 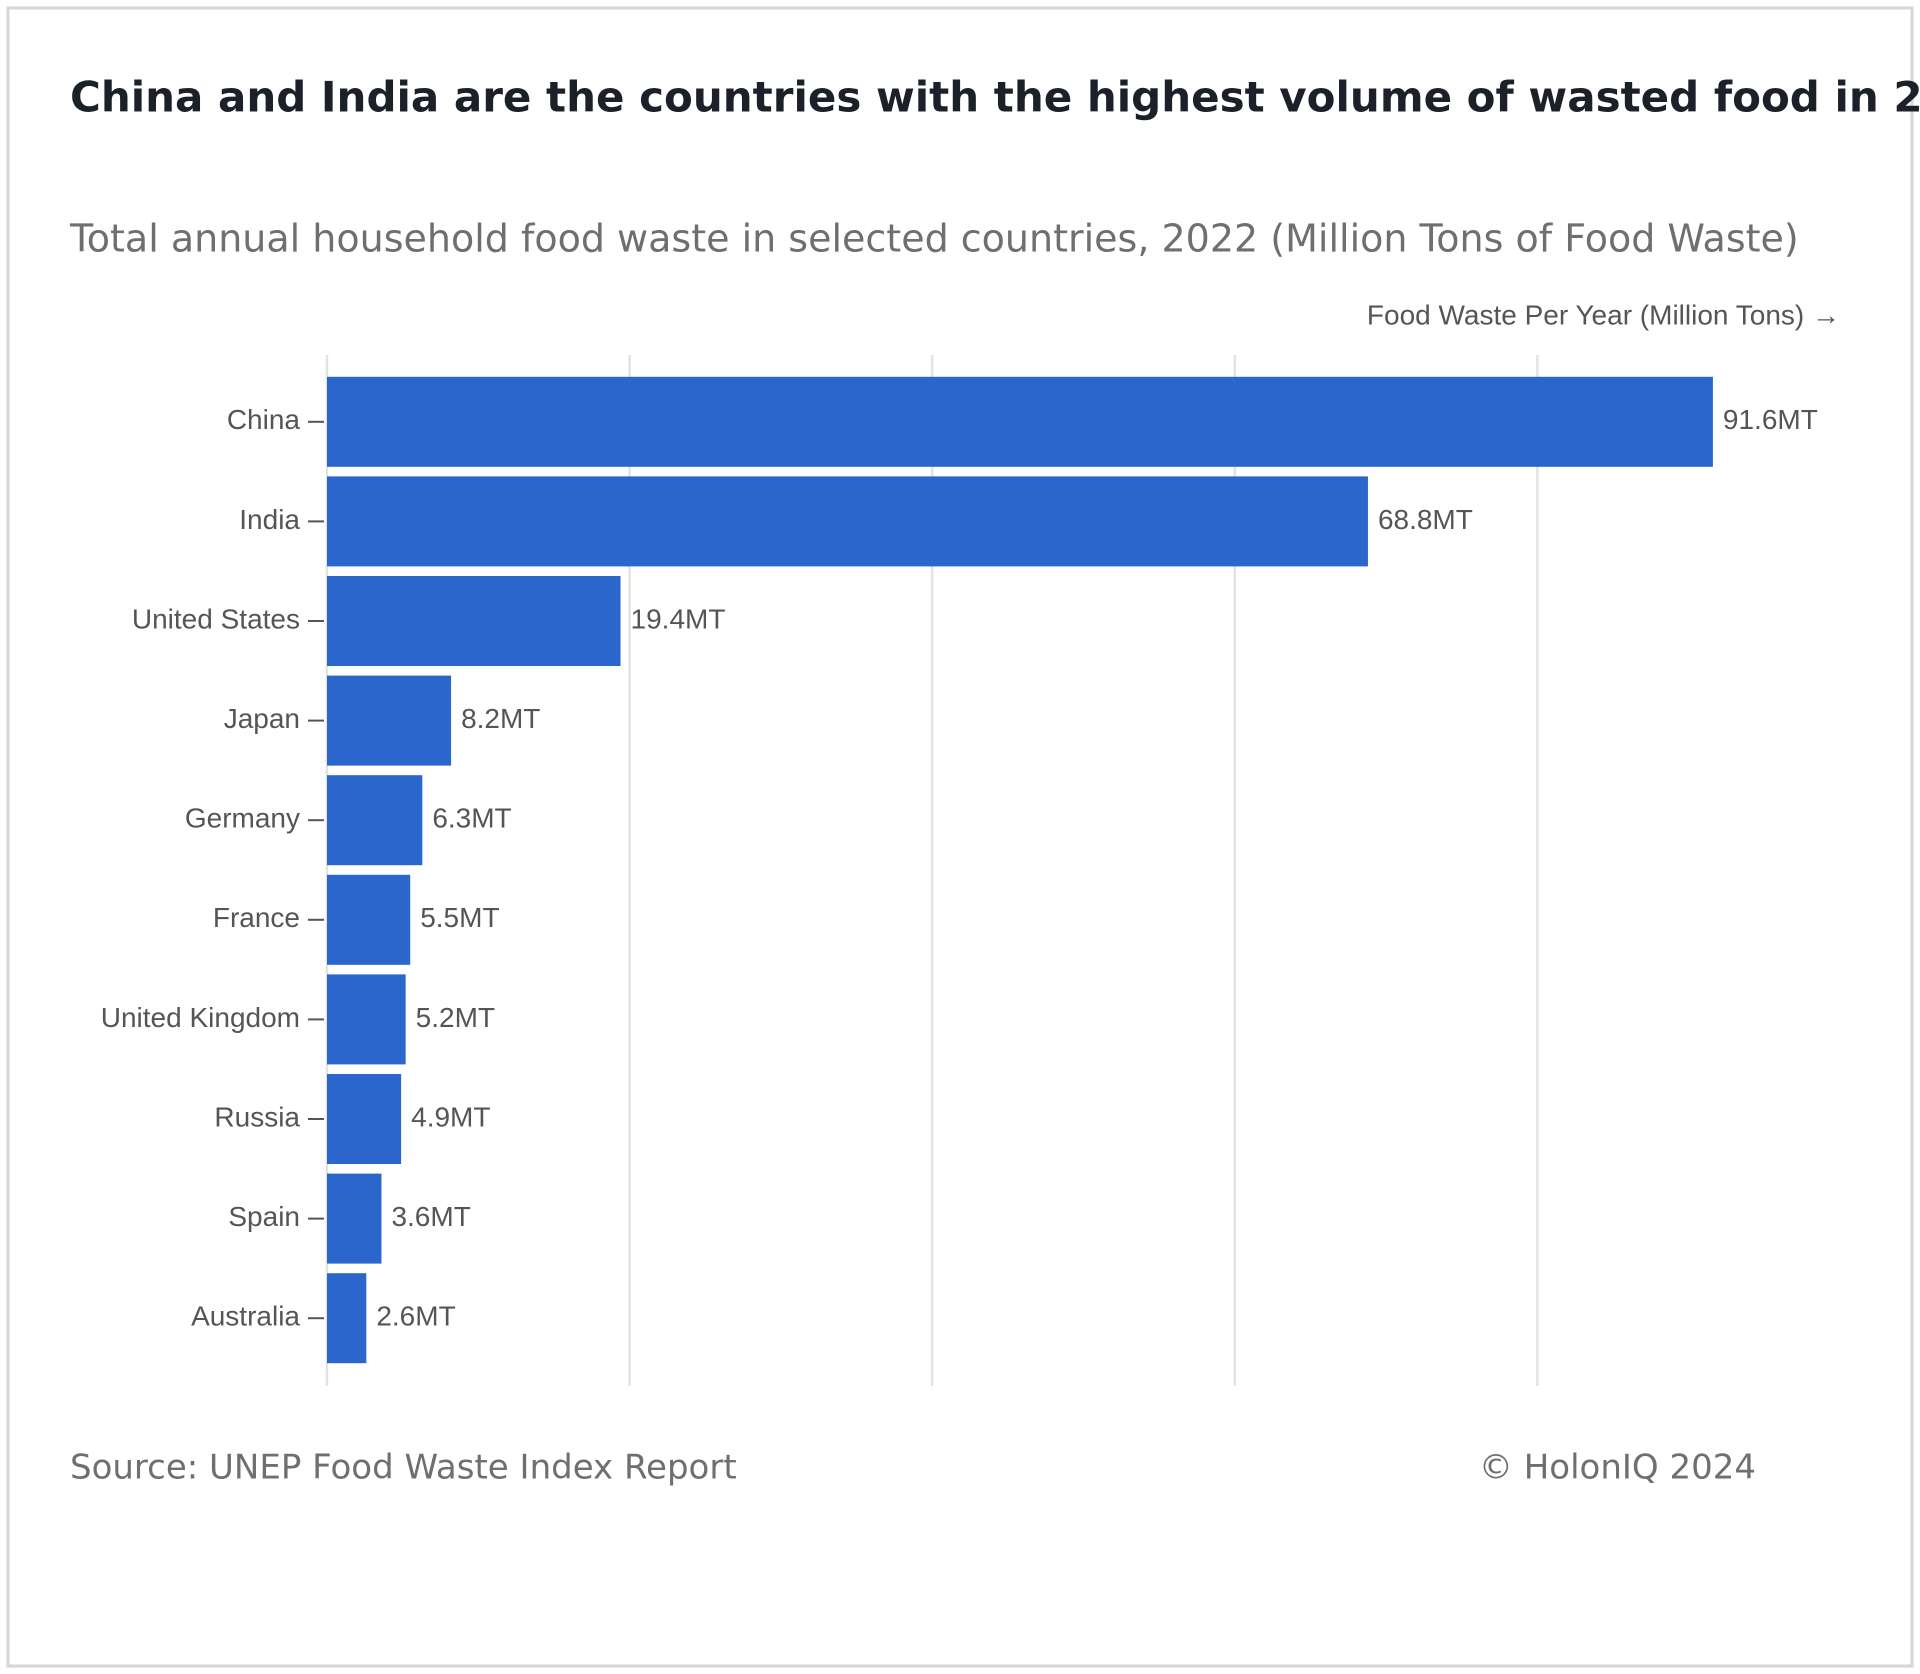 I want to click on value-label: 5.2MT, so click(x=455, y=1017).